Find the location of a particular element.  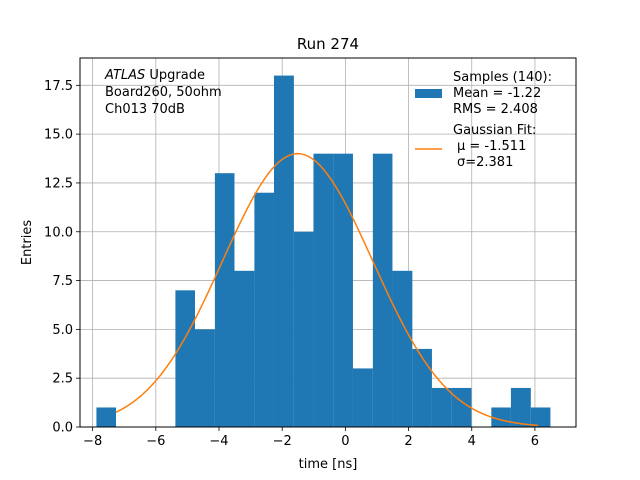

x-tick-label: 6 is located at coordinates (535, 441).